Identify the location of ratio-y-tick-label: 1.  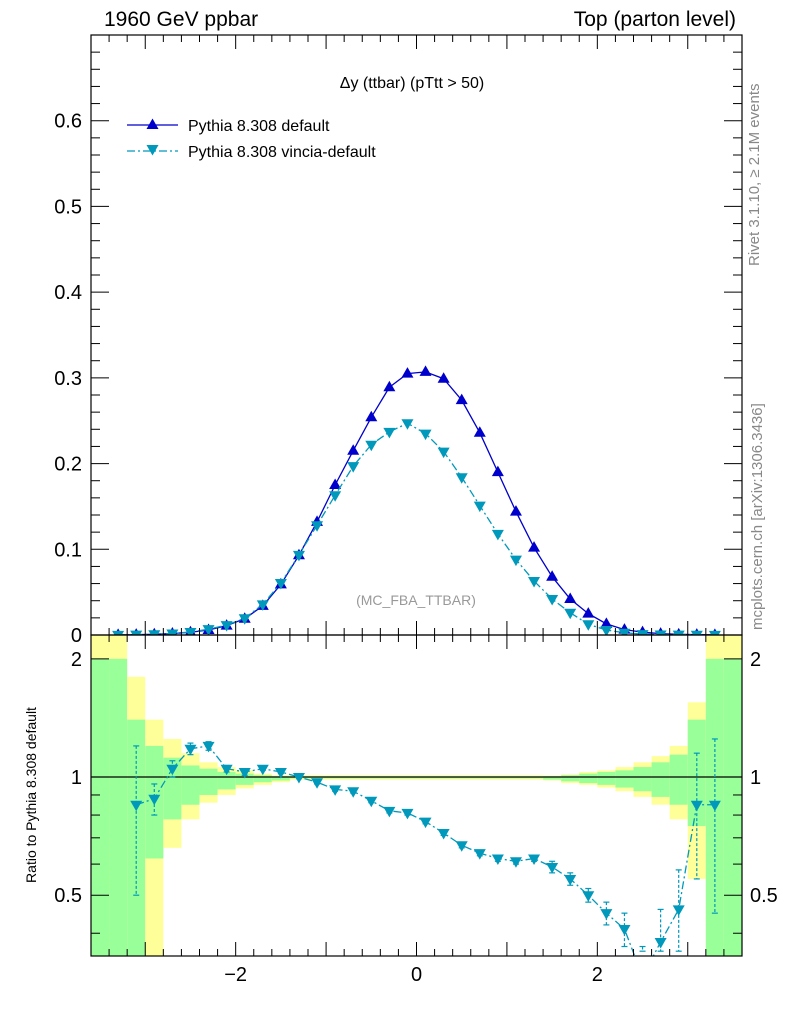
(76, 778).